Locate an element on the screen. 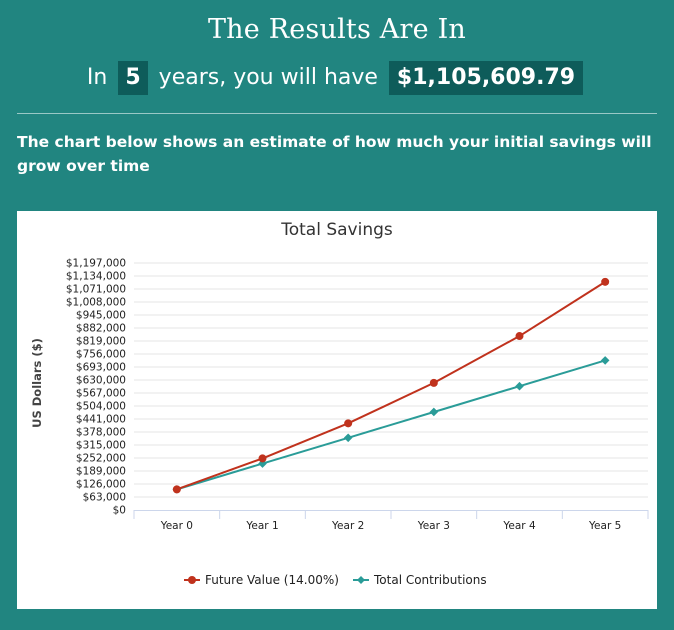 Image resolution: width=674 pixels, height=630 pixels. years-badge: 5 is located at coordinates (133, 78).